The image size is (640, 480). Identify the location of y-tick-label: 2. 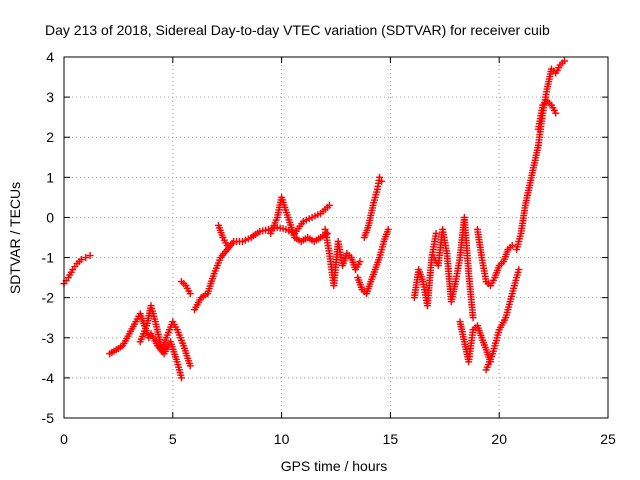
(50, 137).